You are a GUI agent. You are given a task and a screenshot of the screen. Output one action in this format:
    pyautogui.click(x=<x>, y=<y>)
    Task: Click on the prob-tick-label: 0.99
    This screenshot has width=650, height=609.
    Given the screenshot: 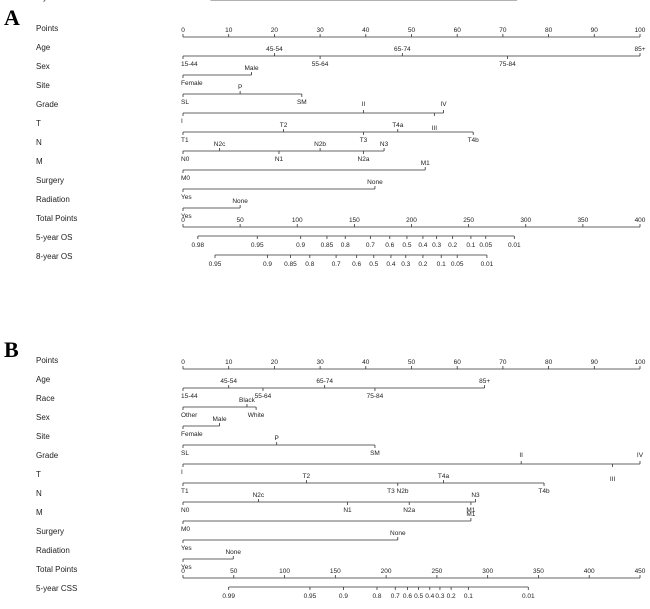 What is the action you would take?
    pyautogui.click(x=228, y=596)
    